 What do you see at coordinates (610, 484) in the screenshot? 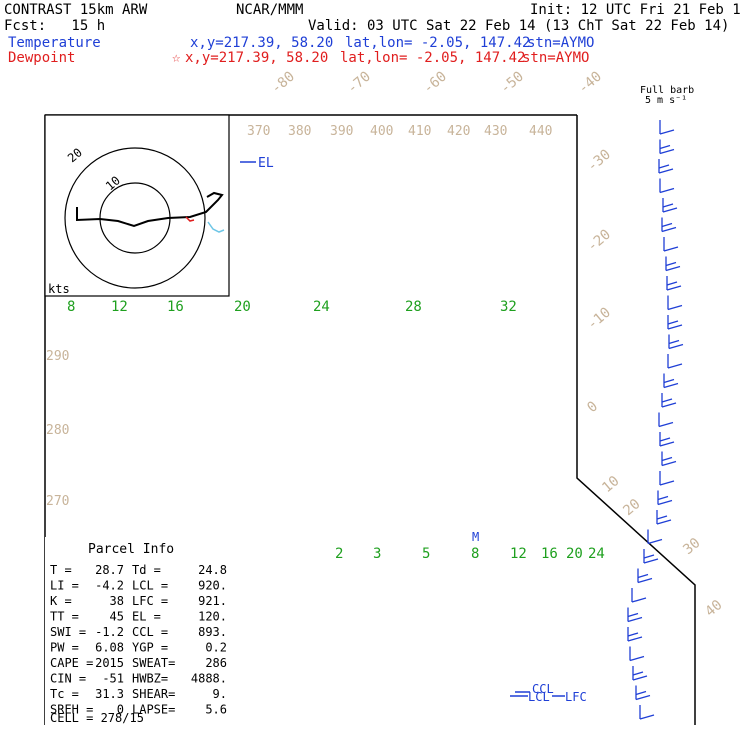
I see `isotherm-label: 10` at bounding box center [610, 484].